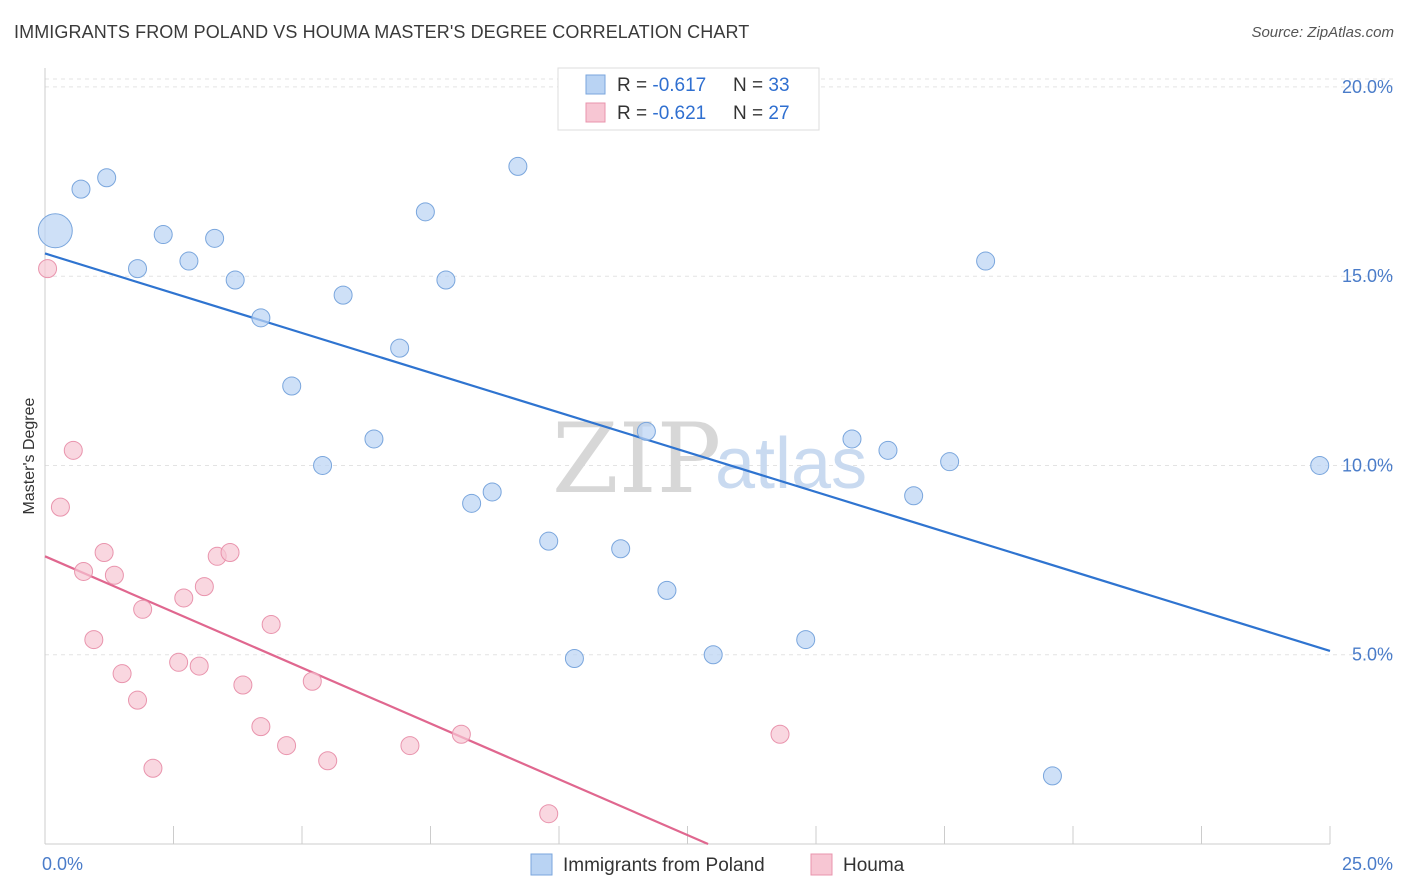 The height and width of the screenshot is (892, 1406). What do you see at coordinates (688, 99) in the screenshot?
I see `top-legend: R = -0.617 N = 33 R = -0.621 N = 27` at bounding box center [688, 99].